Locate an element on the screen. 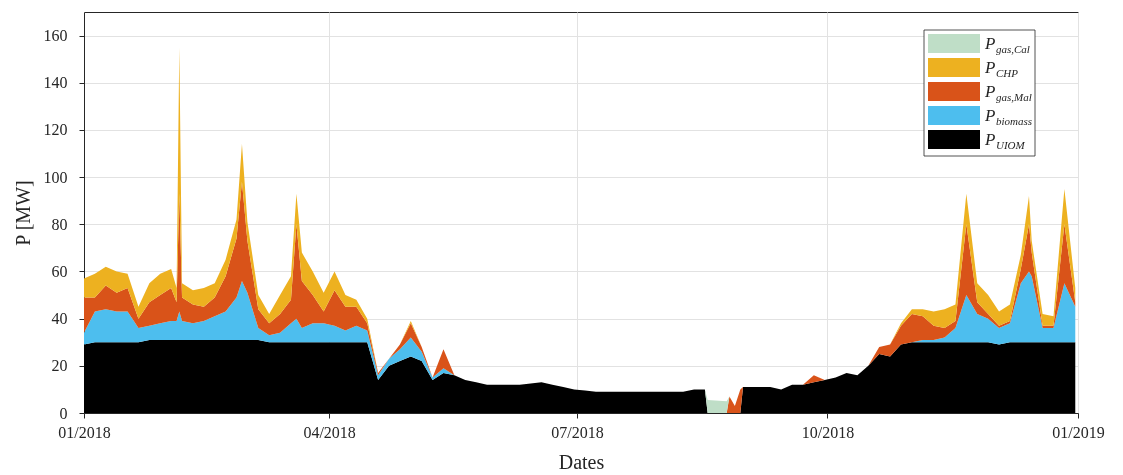 This screenshot has height=475, width=1123. y-tick-label: 120 is located at coordinates (55, 130).